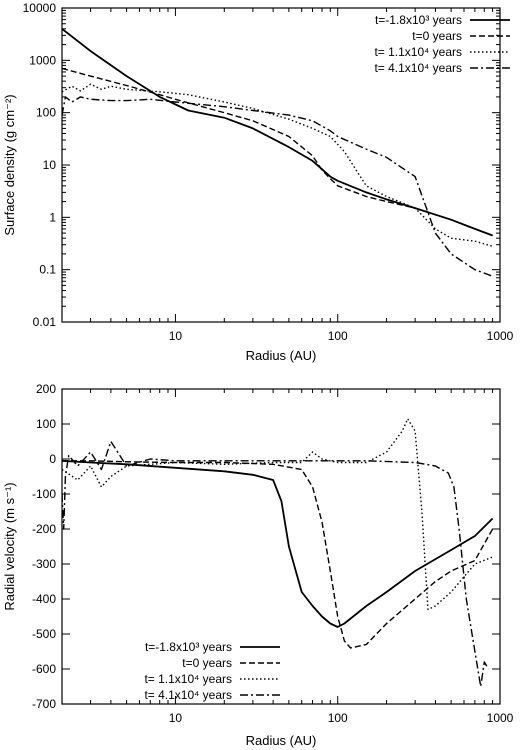 The height and width of the screenshot is (750, 520). What do you see at coordinates (44, 634) in the screenshot?
I see `y-tick-label: -500` at bounding box center [44, 634].